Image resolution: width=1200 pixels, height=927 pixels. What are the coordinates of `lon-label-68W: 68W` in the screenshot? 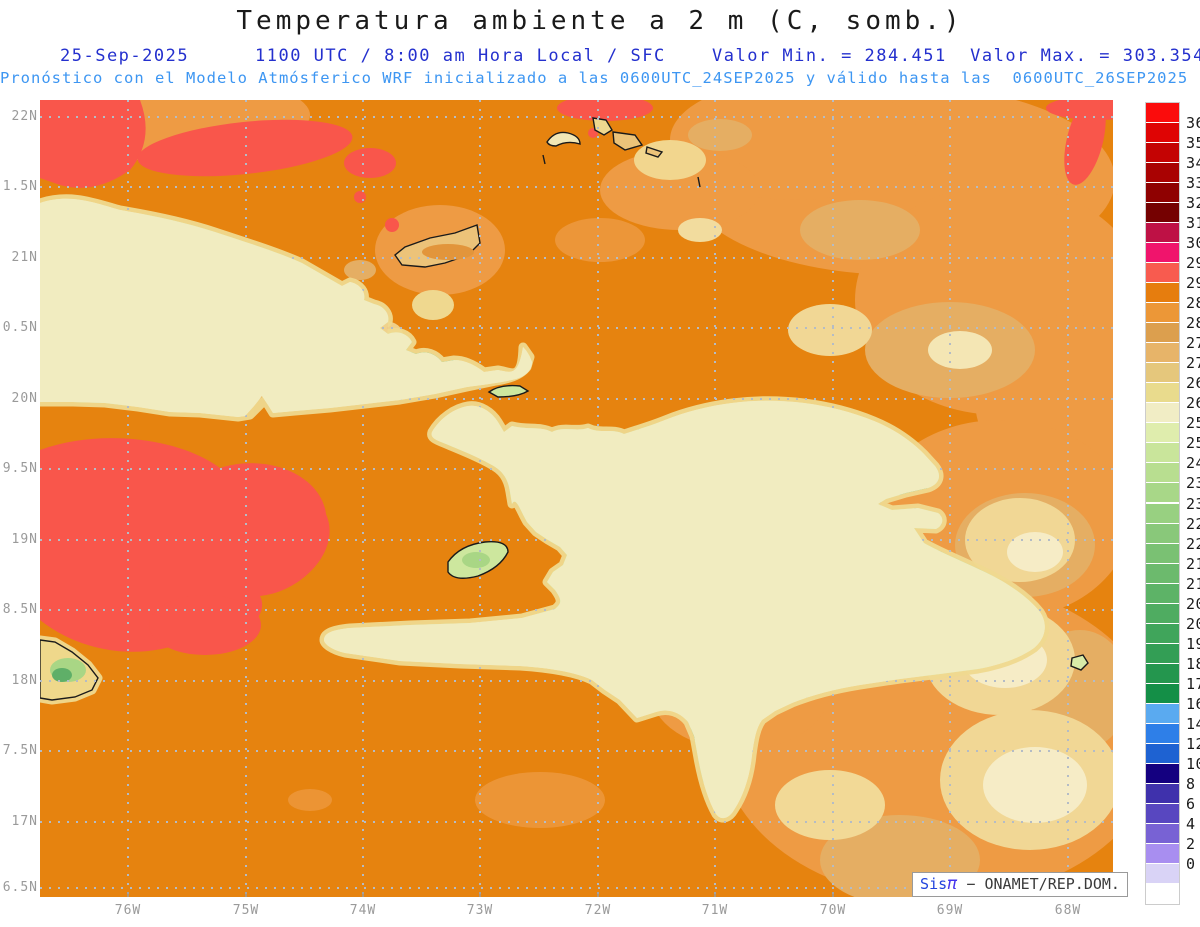 It's located at (1068, 910).